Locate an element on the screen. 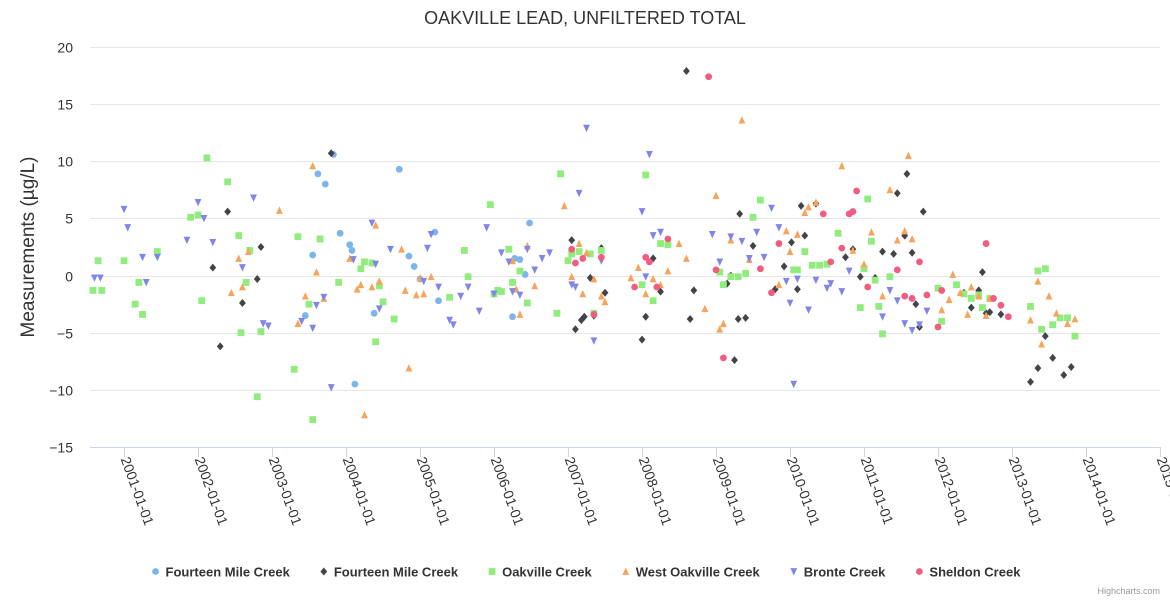 The width and height of the screenshot is (1170, 600). legend-item: Bronte Creek is located at coordinates (838, 572).